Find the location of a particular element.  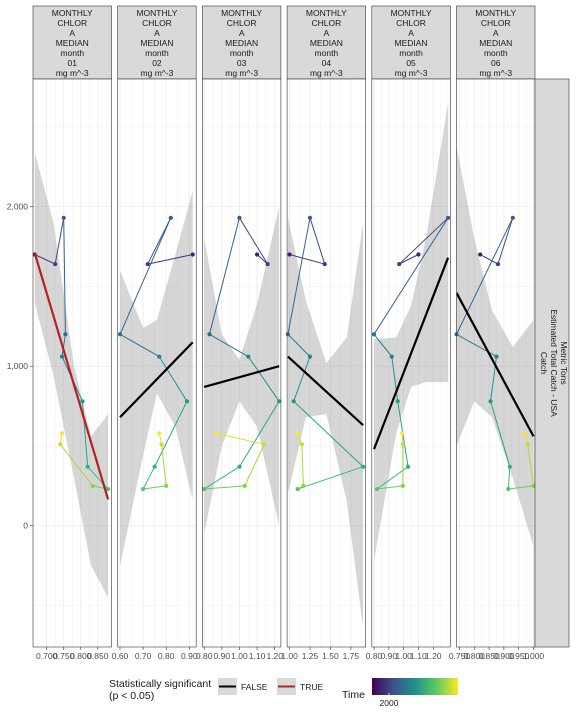

plot-background is located at coordinates (326, 363).